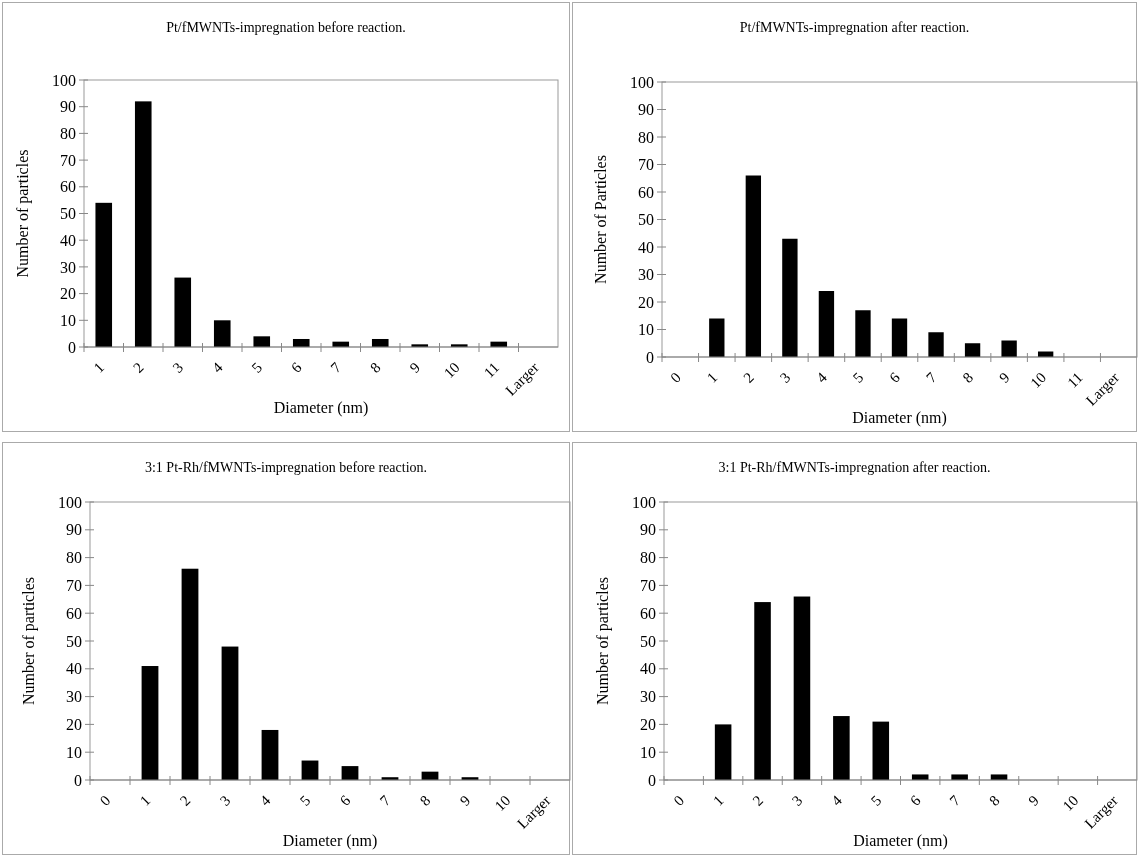  I want to click on chart-title: Pt/fMWNTs-impregnation before reaction., so click(286, 27).